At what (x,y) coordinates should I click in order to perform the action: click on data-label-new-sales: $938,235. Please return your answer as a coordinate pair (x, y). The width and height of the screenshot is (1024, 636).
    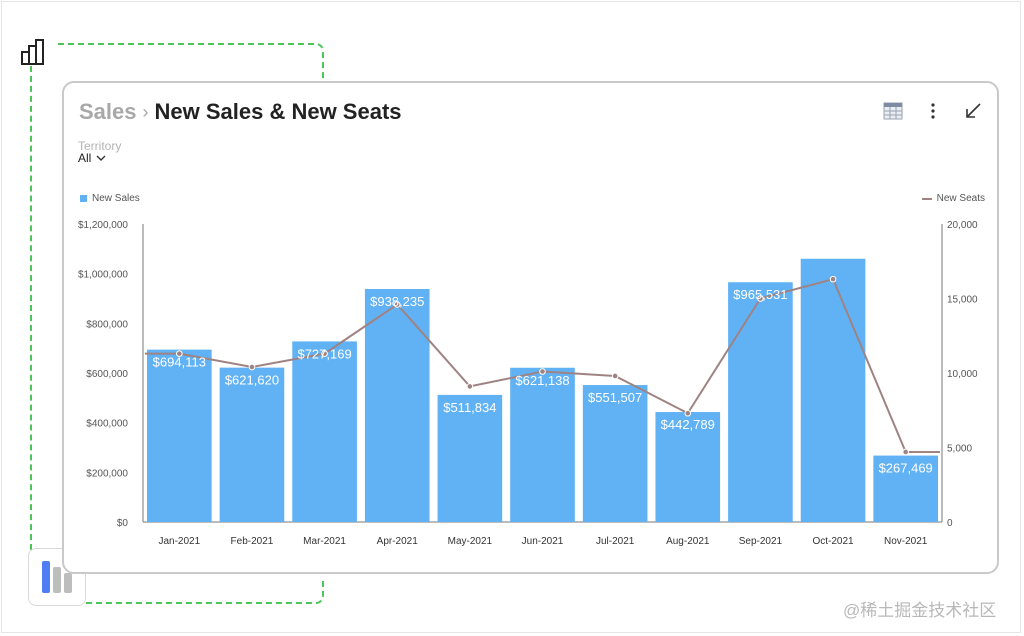
    Looking at the image, I should click on (397, 301).